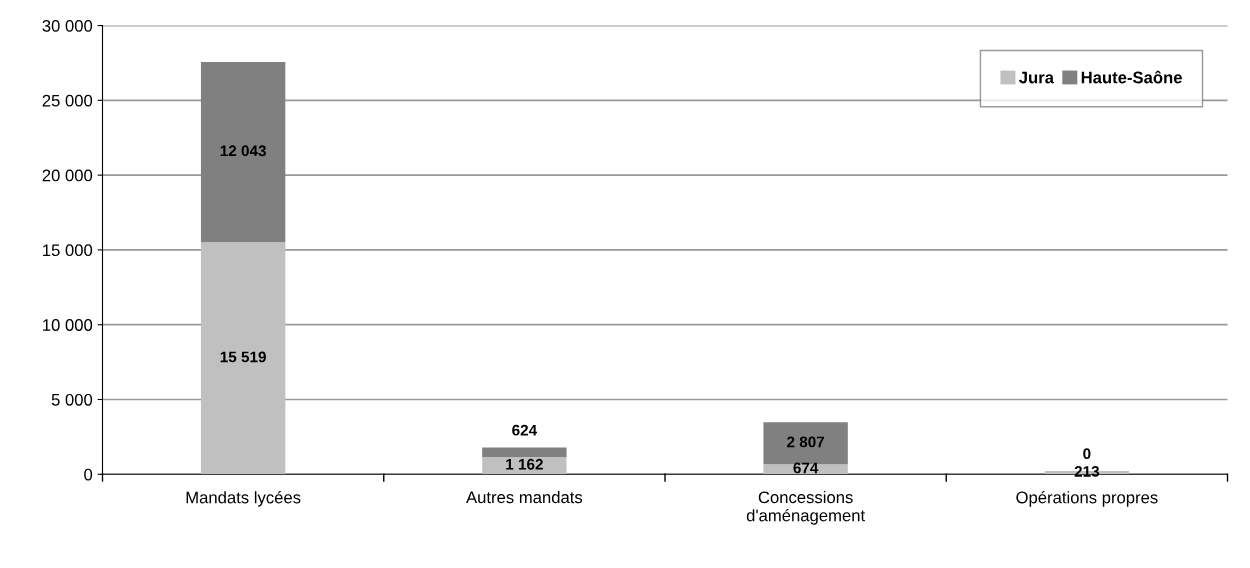 Image resolution: width=1250 pixels, height=568 pixels. What do you see at coordinates (88, 474) in the screenshot?
I see `y-tick-label: 0` at bounding box center [88, 474].